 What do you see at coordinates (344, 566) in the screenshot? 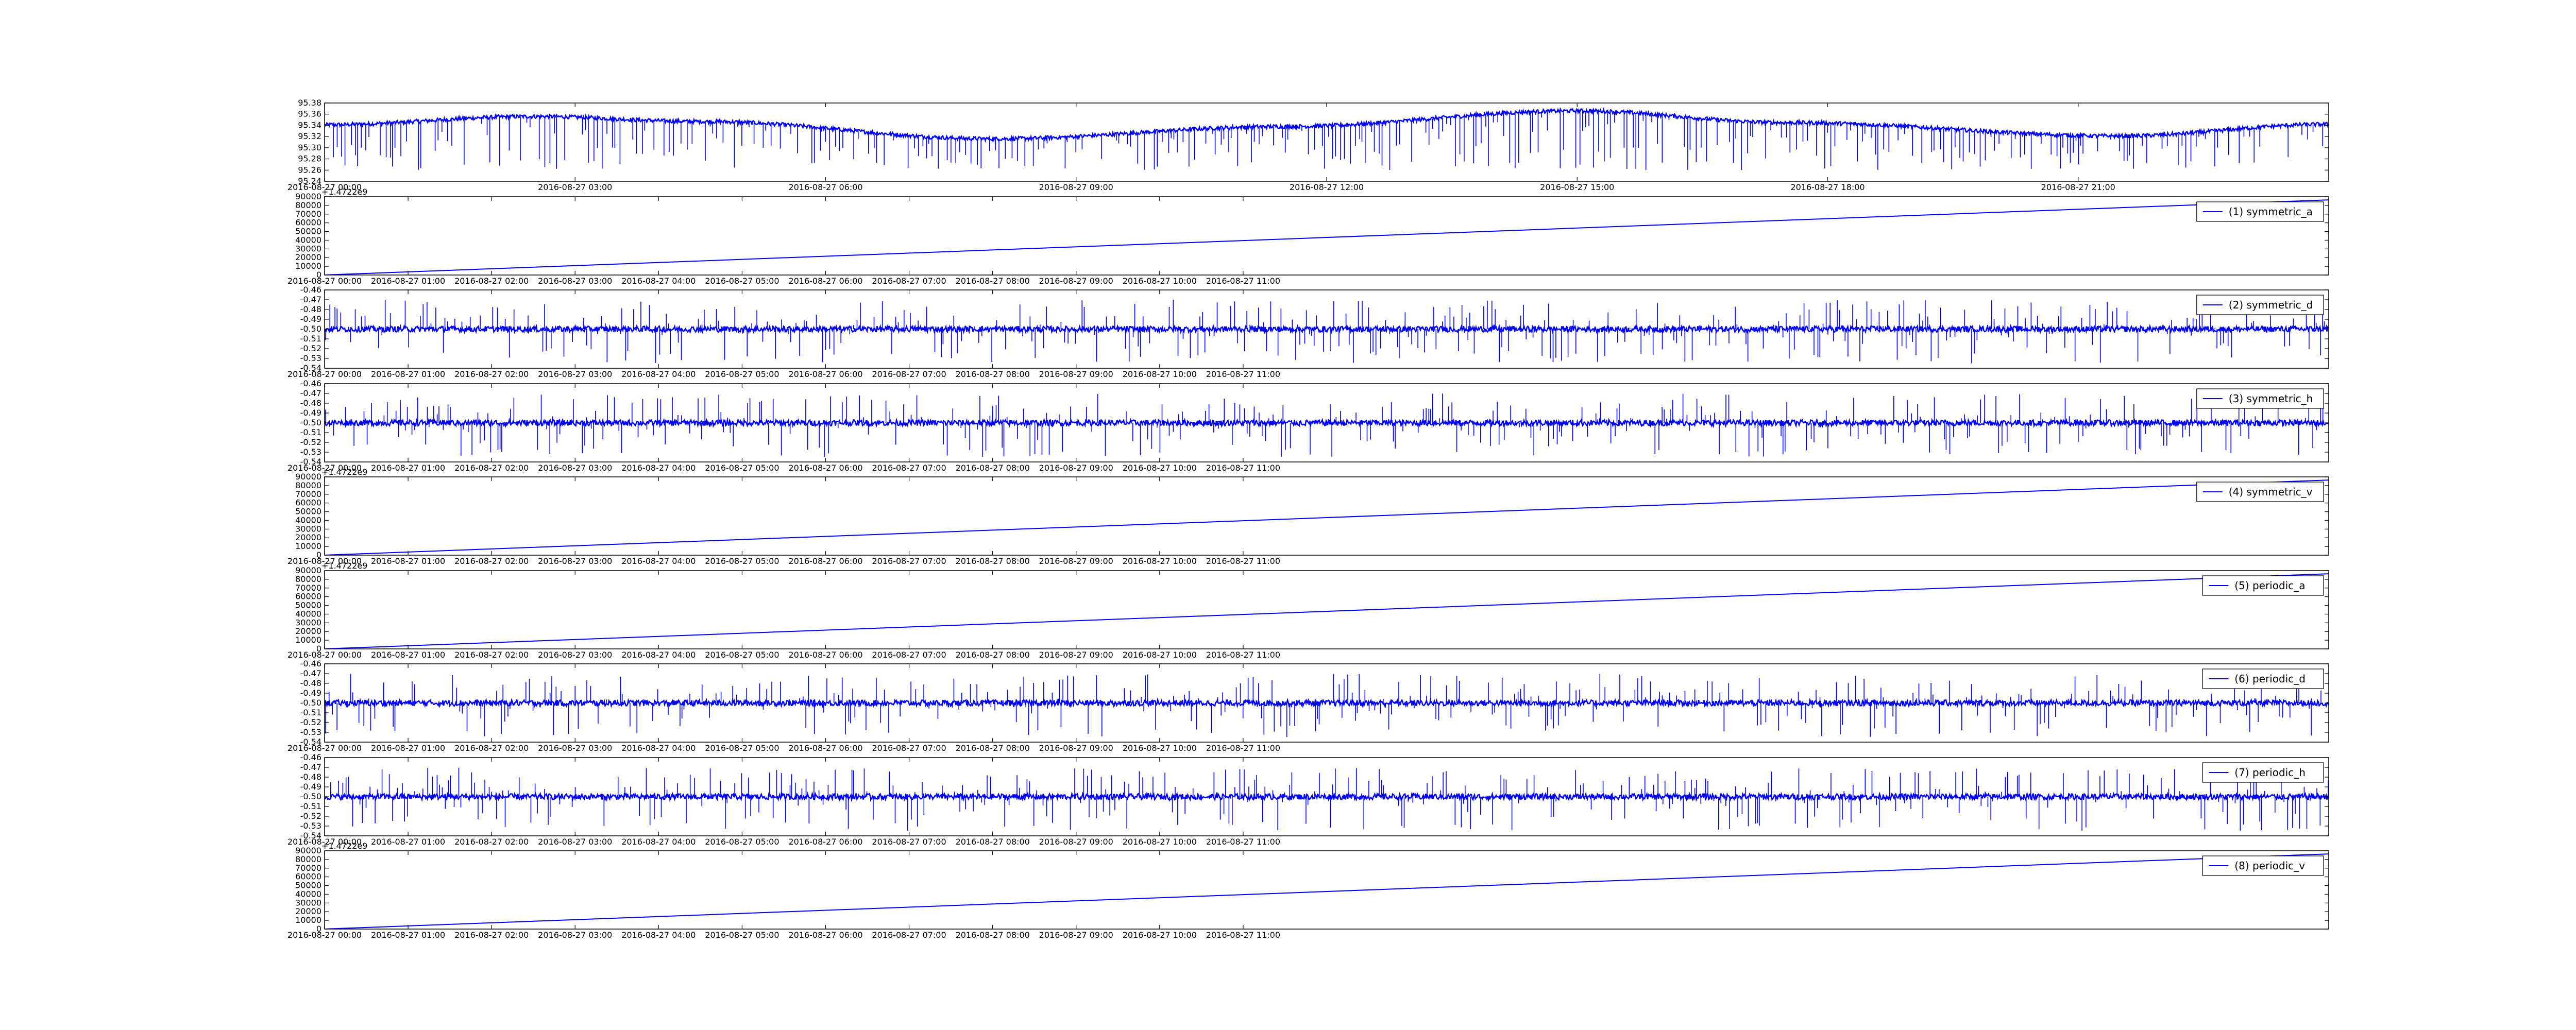
I see `axis-offset-text: +1.4722e9` at bounding box center [344, 566].